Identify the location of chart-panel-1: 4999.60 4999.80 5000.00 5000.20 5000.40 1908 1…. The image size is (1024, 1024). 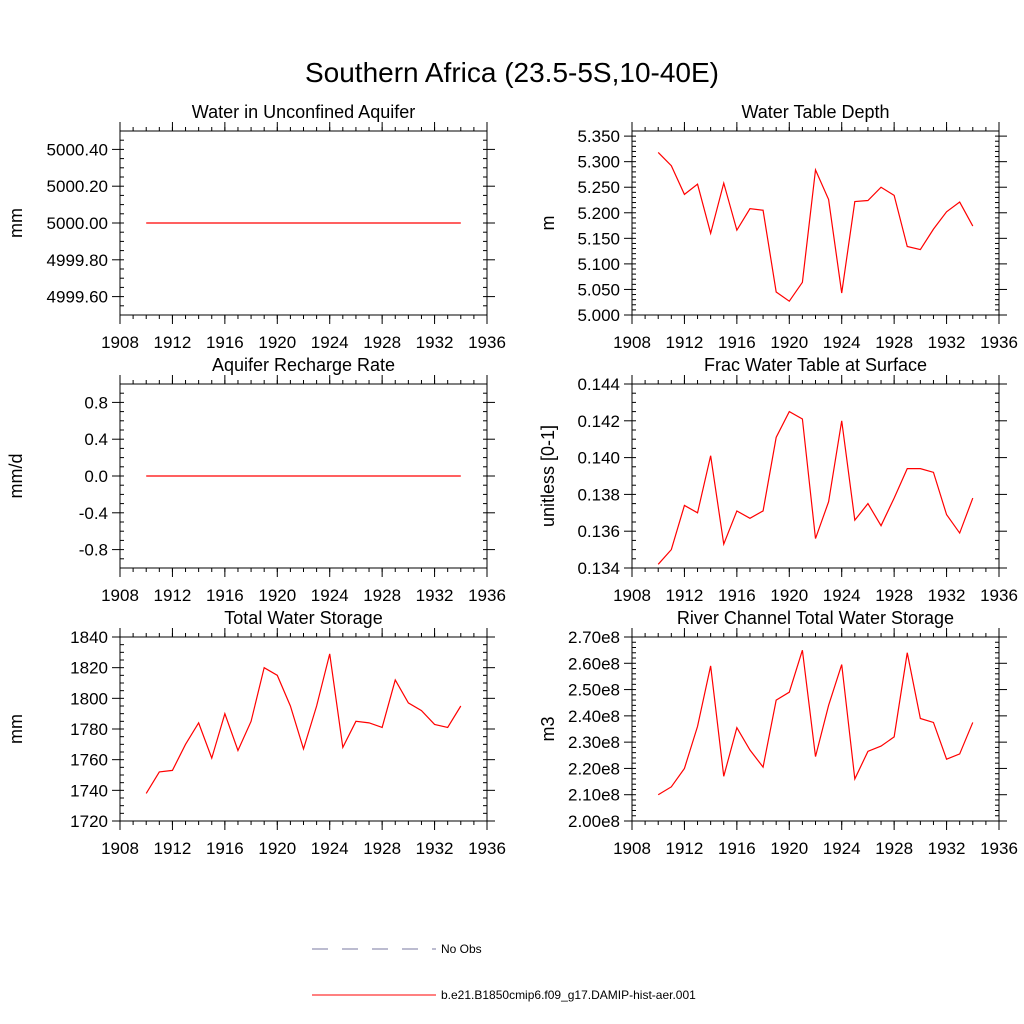
(256, 227).